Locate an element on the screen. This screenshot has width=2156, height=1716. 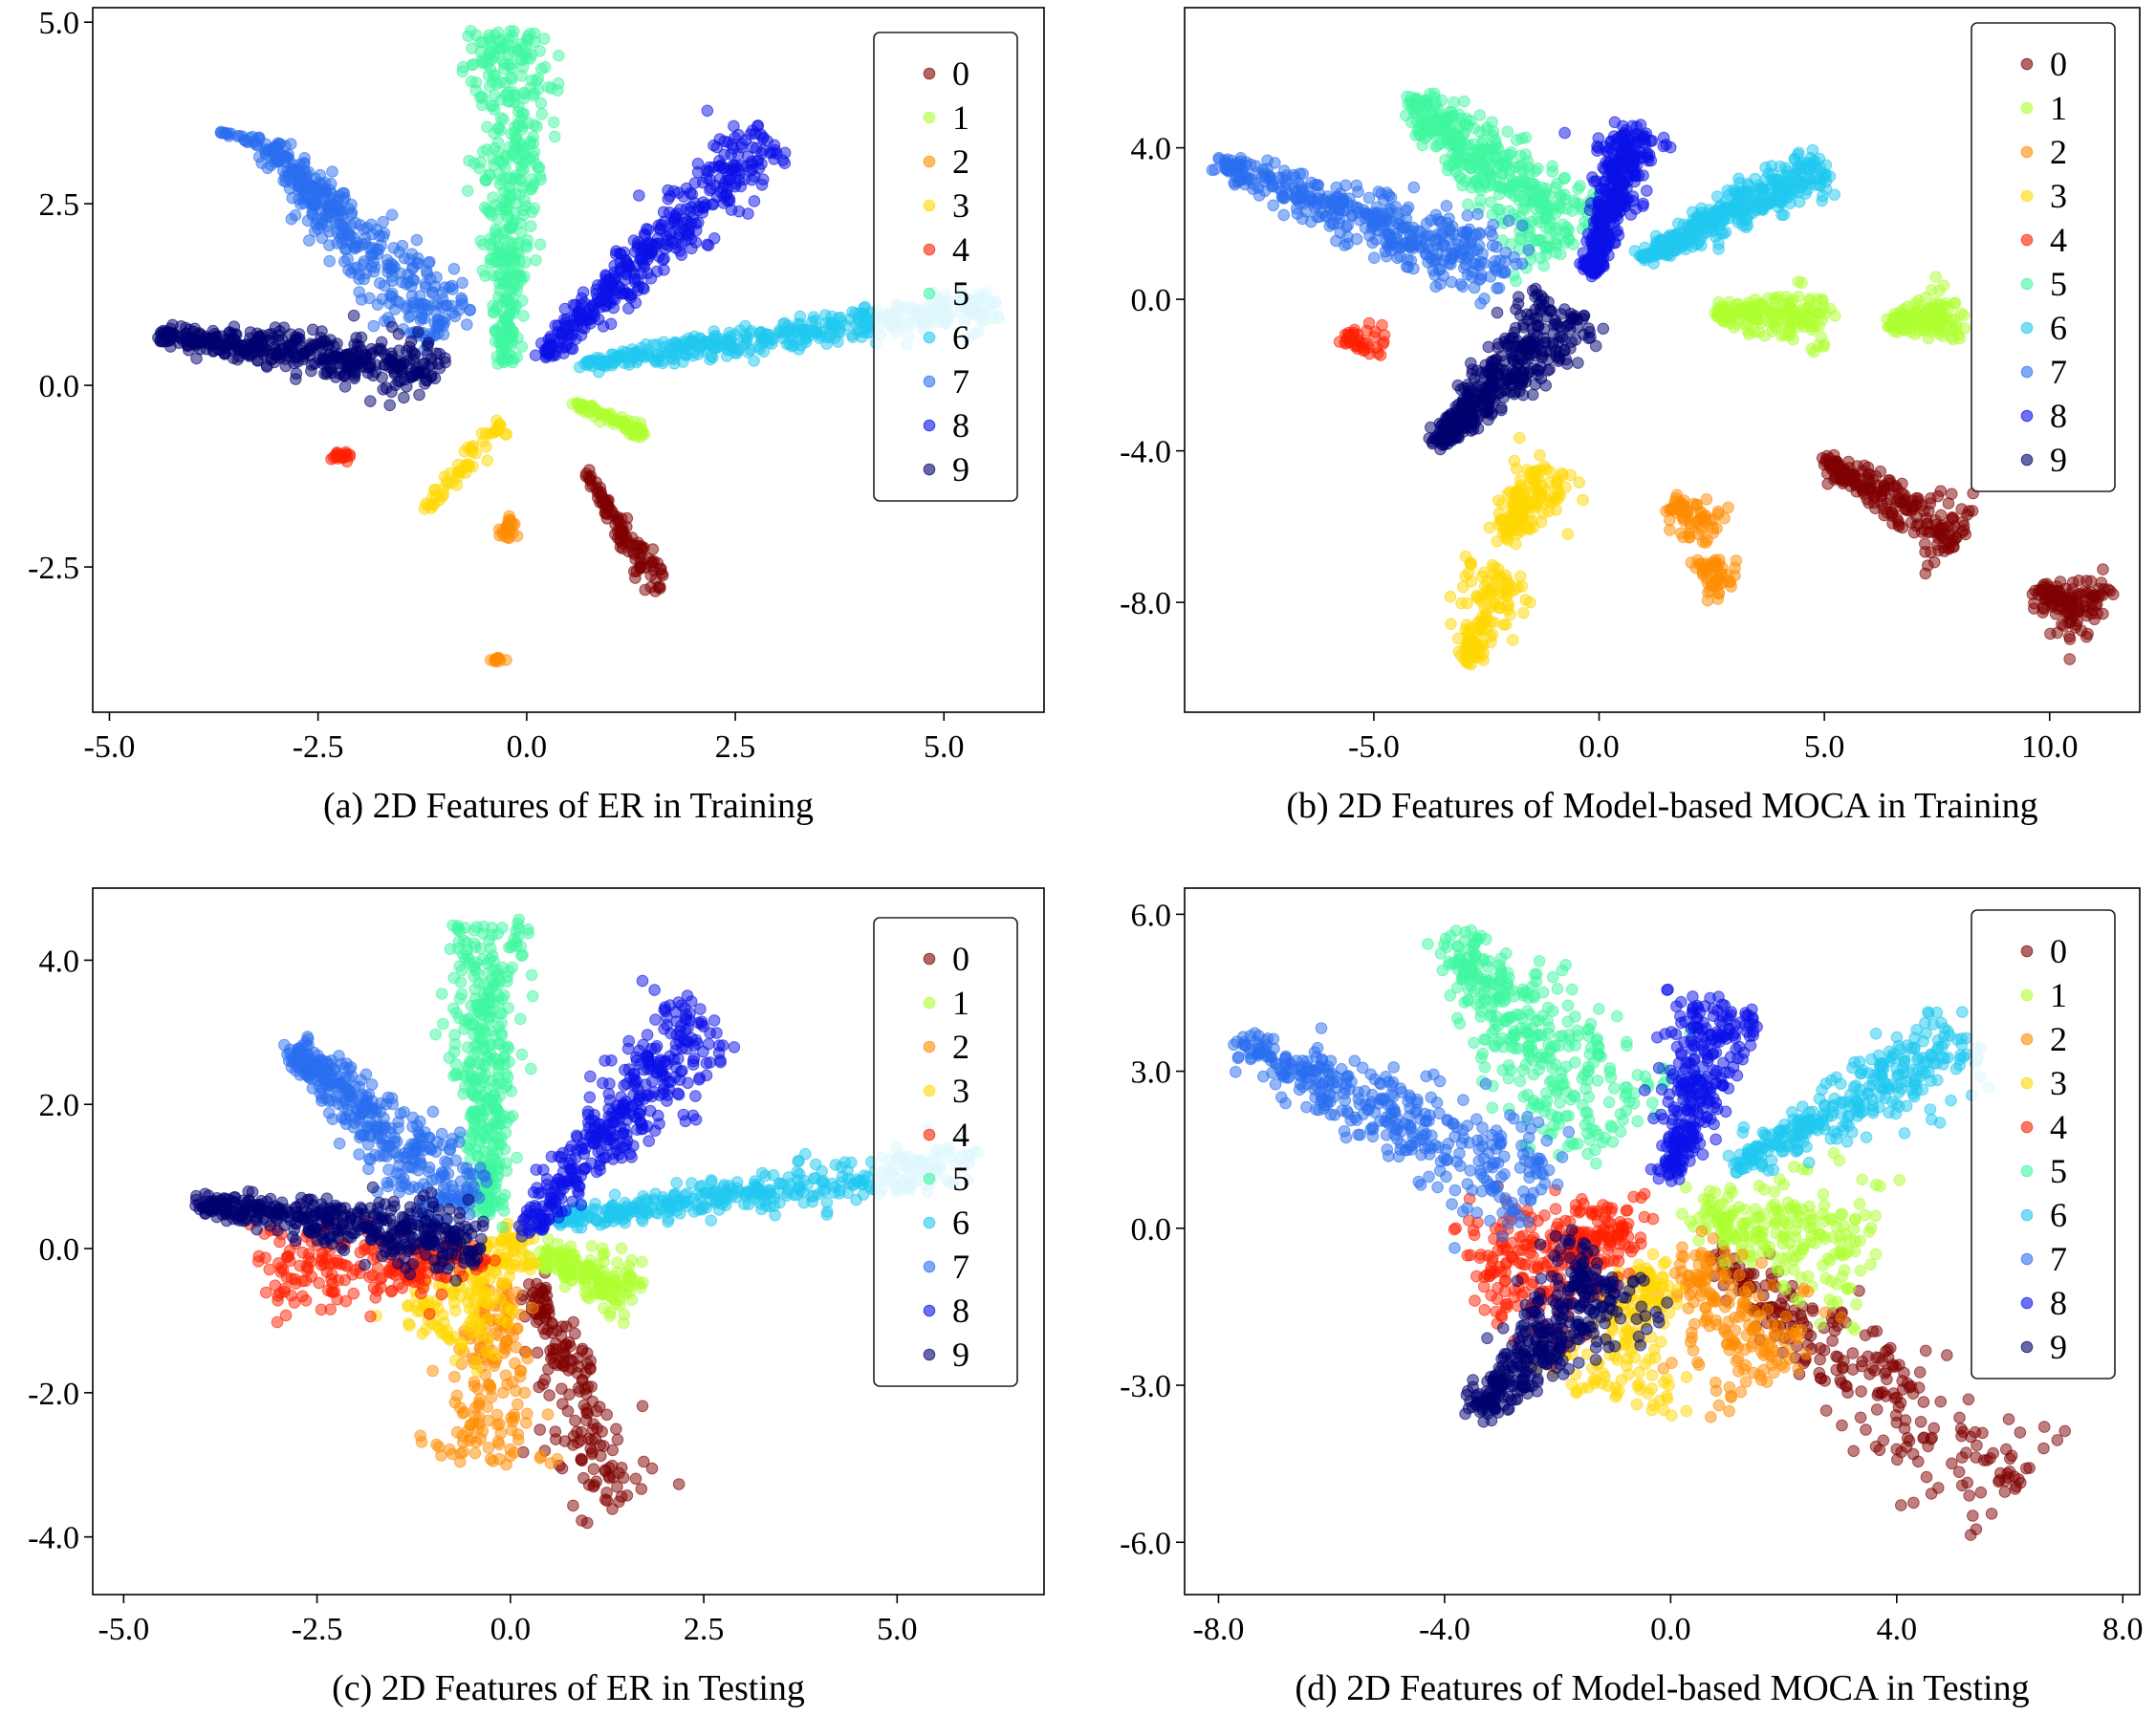
series-9-points is located at coordinates (302, 361).